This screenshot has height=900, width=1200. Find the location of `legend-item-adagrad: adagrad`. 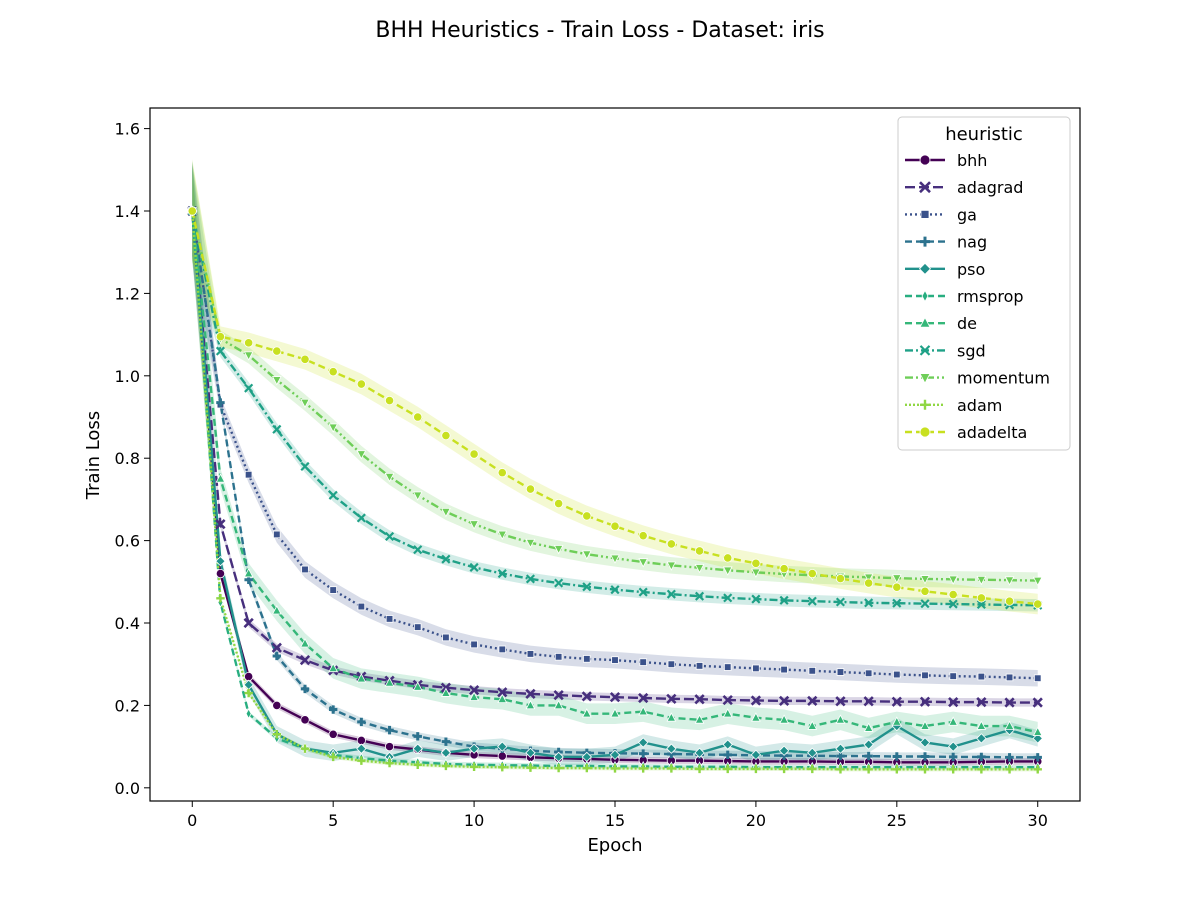

legend-item-adagrad: adagrad is located at coordinates (964, 187).